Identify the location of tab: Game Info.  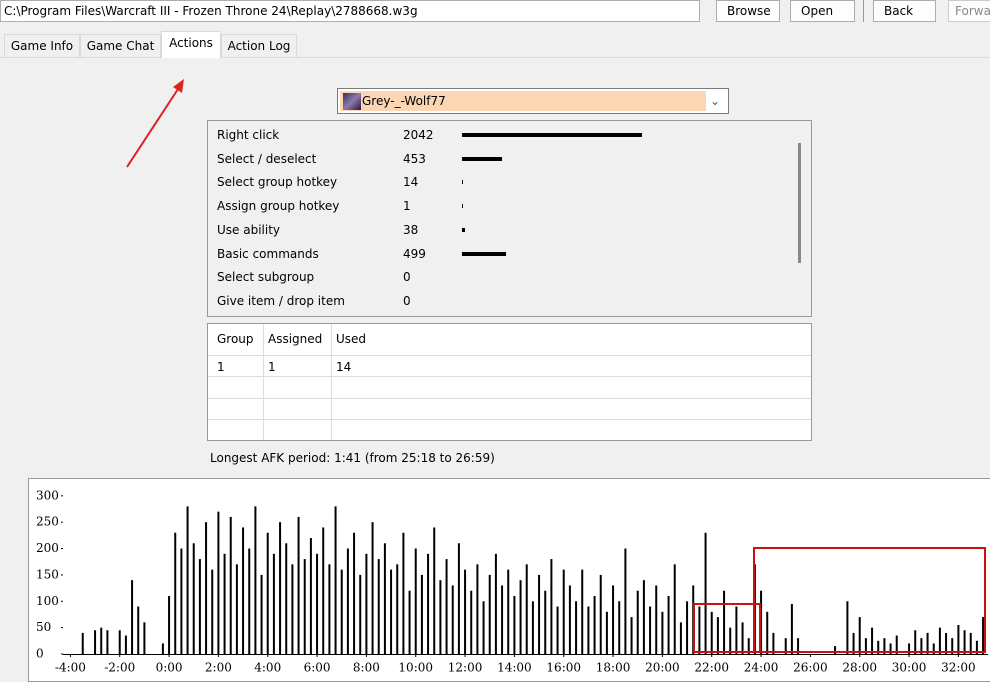
(42, 46).